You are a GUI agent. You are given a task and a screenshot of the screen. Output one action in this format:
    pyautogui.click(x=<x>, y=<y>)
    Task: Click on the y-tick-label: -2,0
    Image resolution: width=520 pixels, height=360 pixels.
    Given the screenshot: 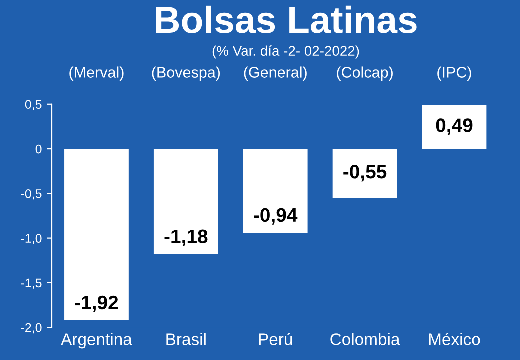 What is the action you would take?
    pyautogui.click(x=31, y=328)
    